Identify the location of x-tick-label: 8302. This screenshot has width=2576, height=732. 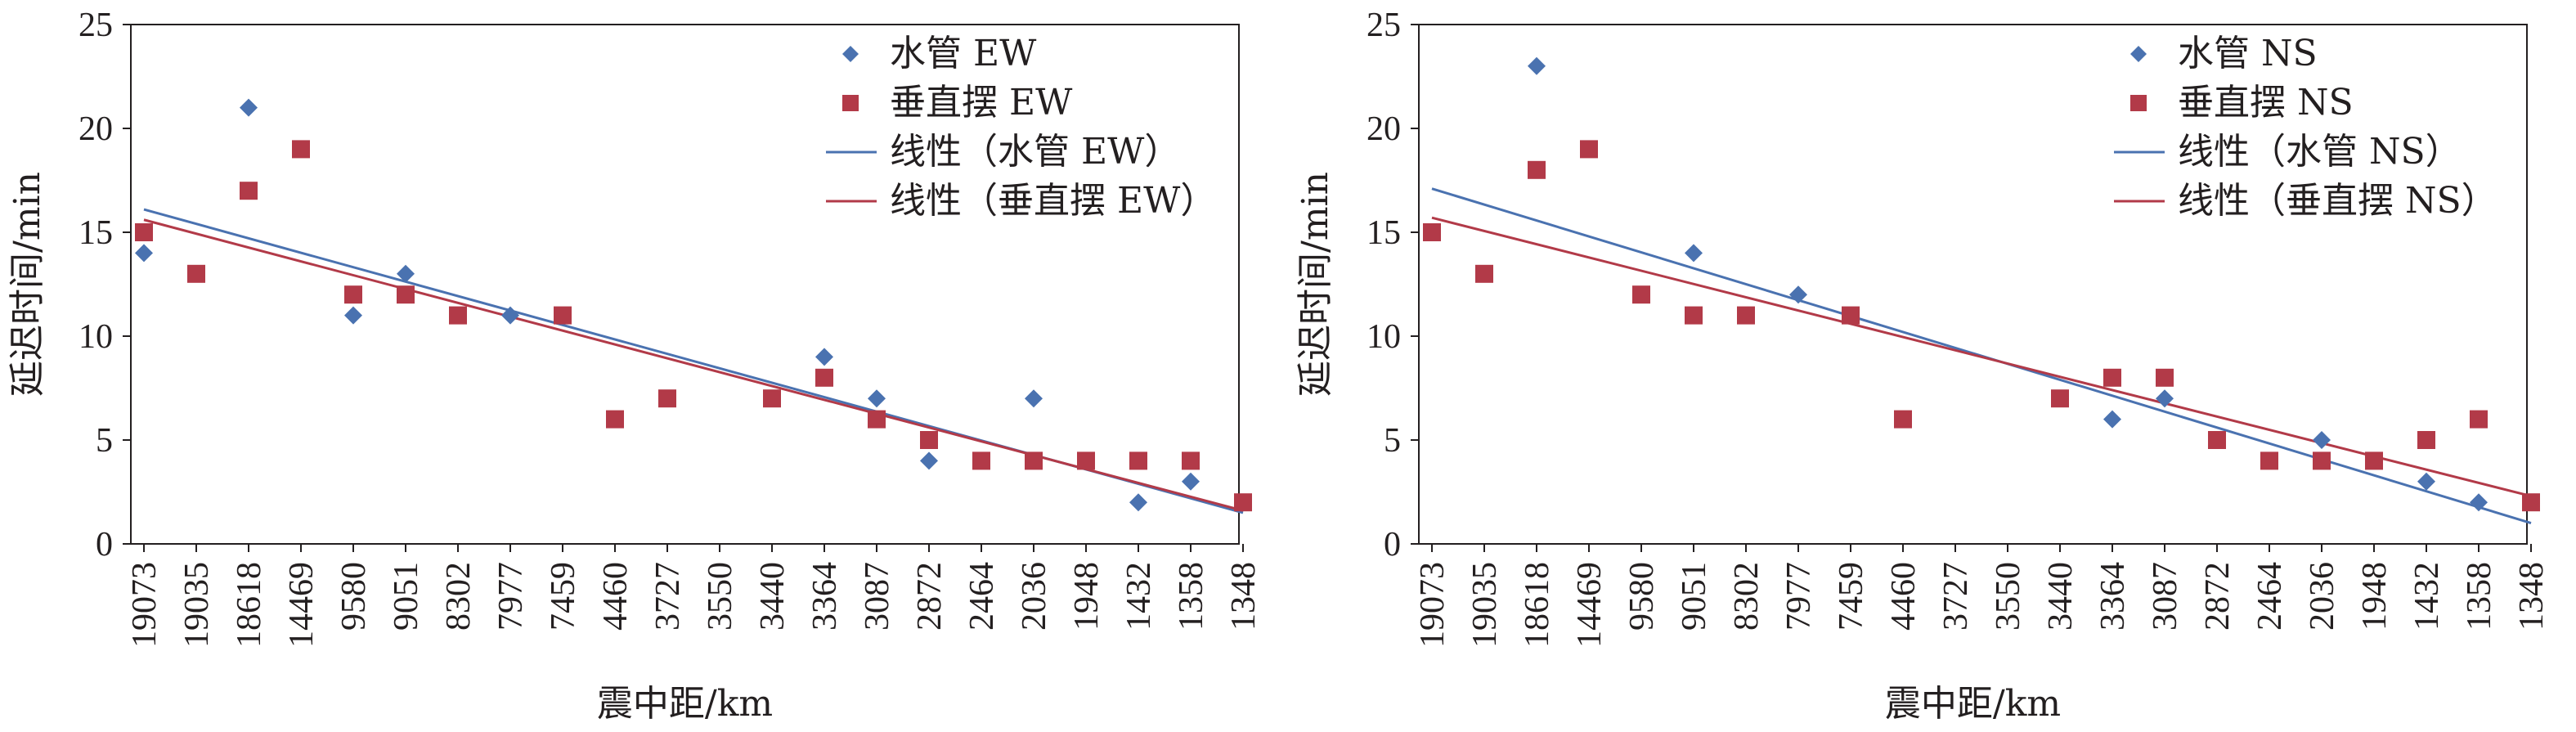
(459, 596).